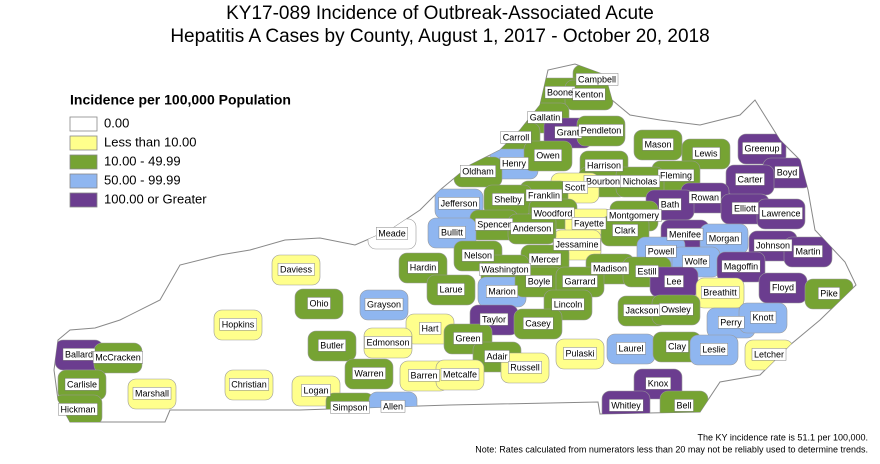 Image resolution: width=880 pixels, height=464 pixels. I want to click on county-label: Henry, so click(514, 163).